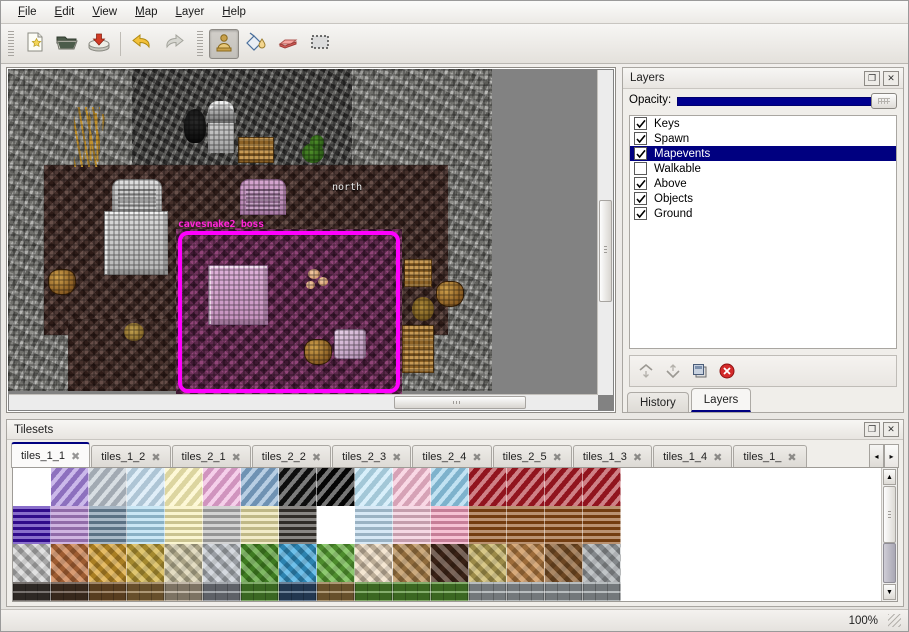 This screenshot has width=909, height=632. Describe the element at coordinates (11, 43) in the screenshot. I see `toolbar-grip-file` at that location.